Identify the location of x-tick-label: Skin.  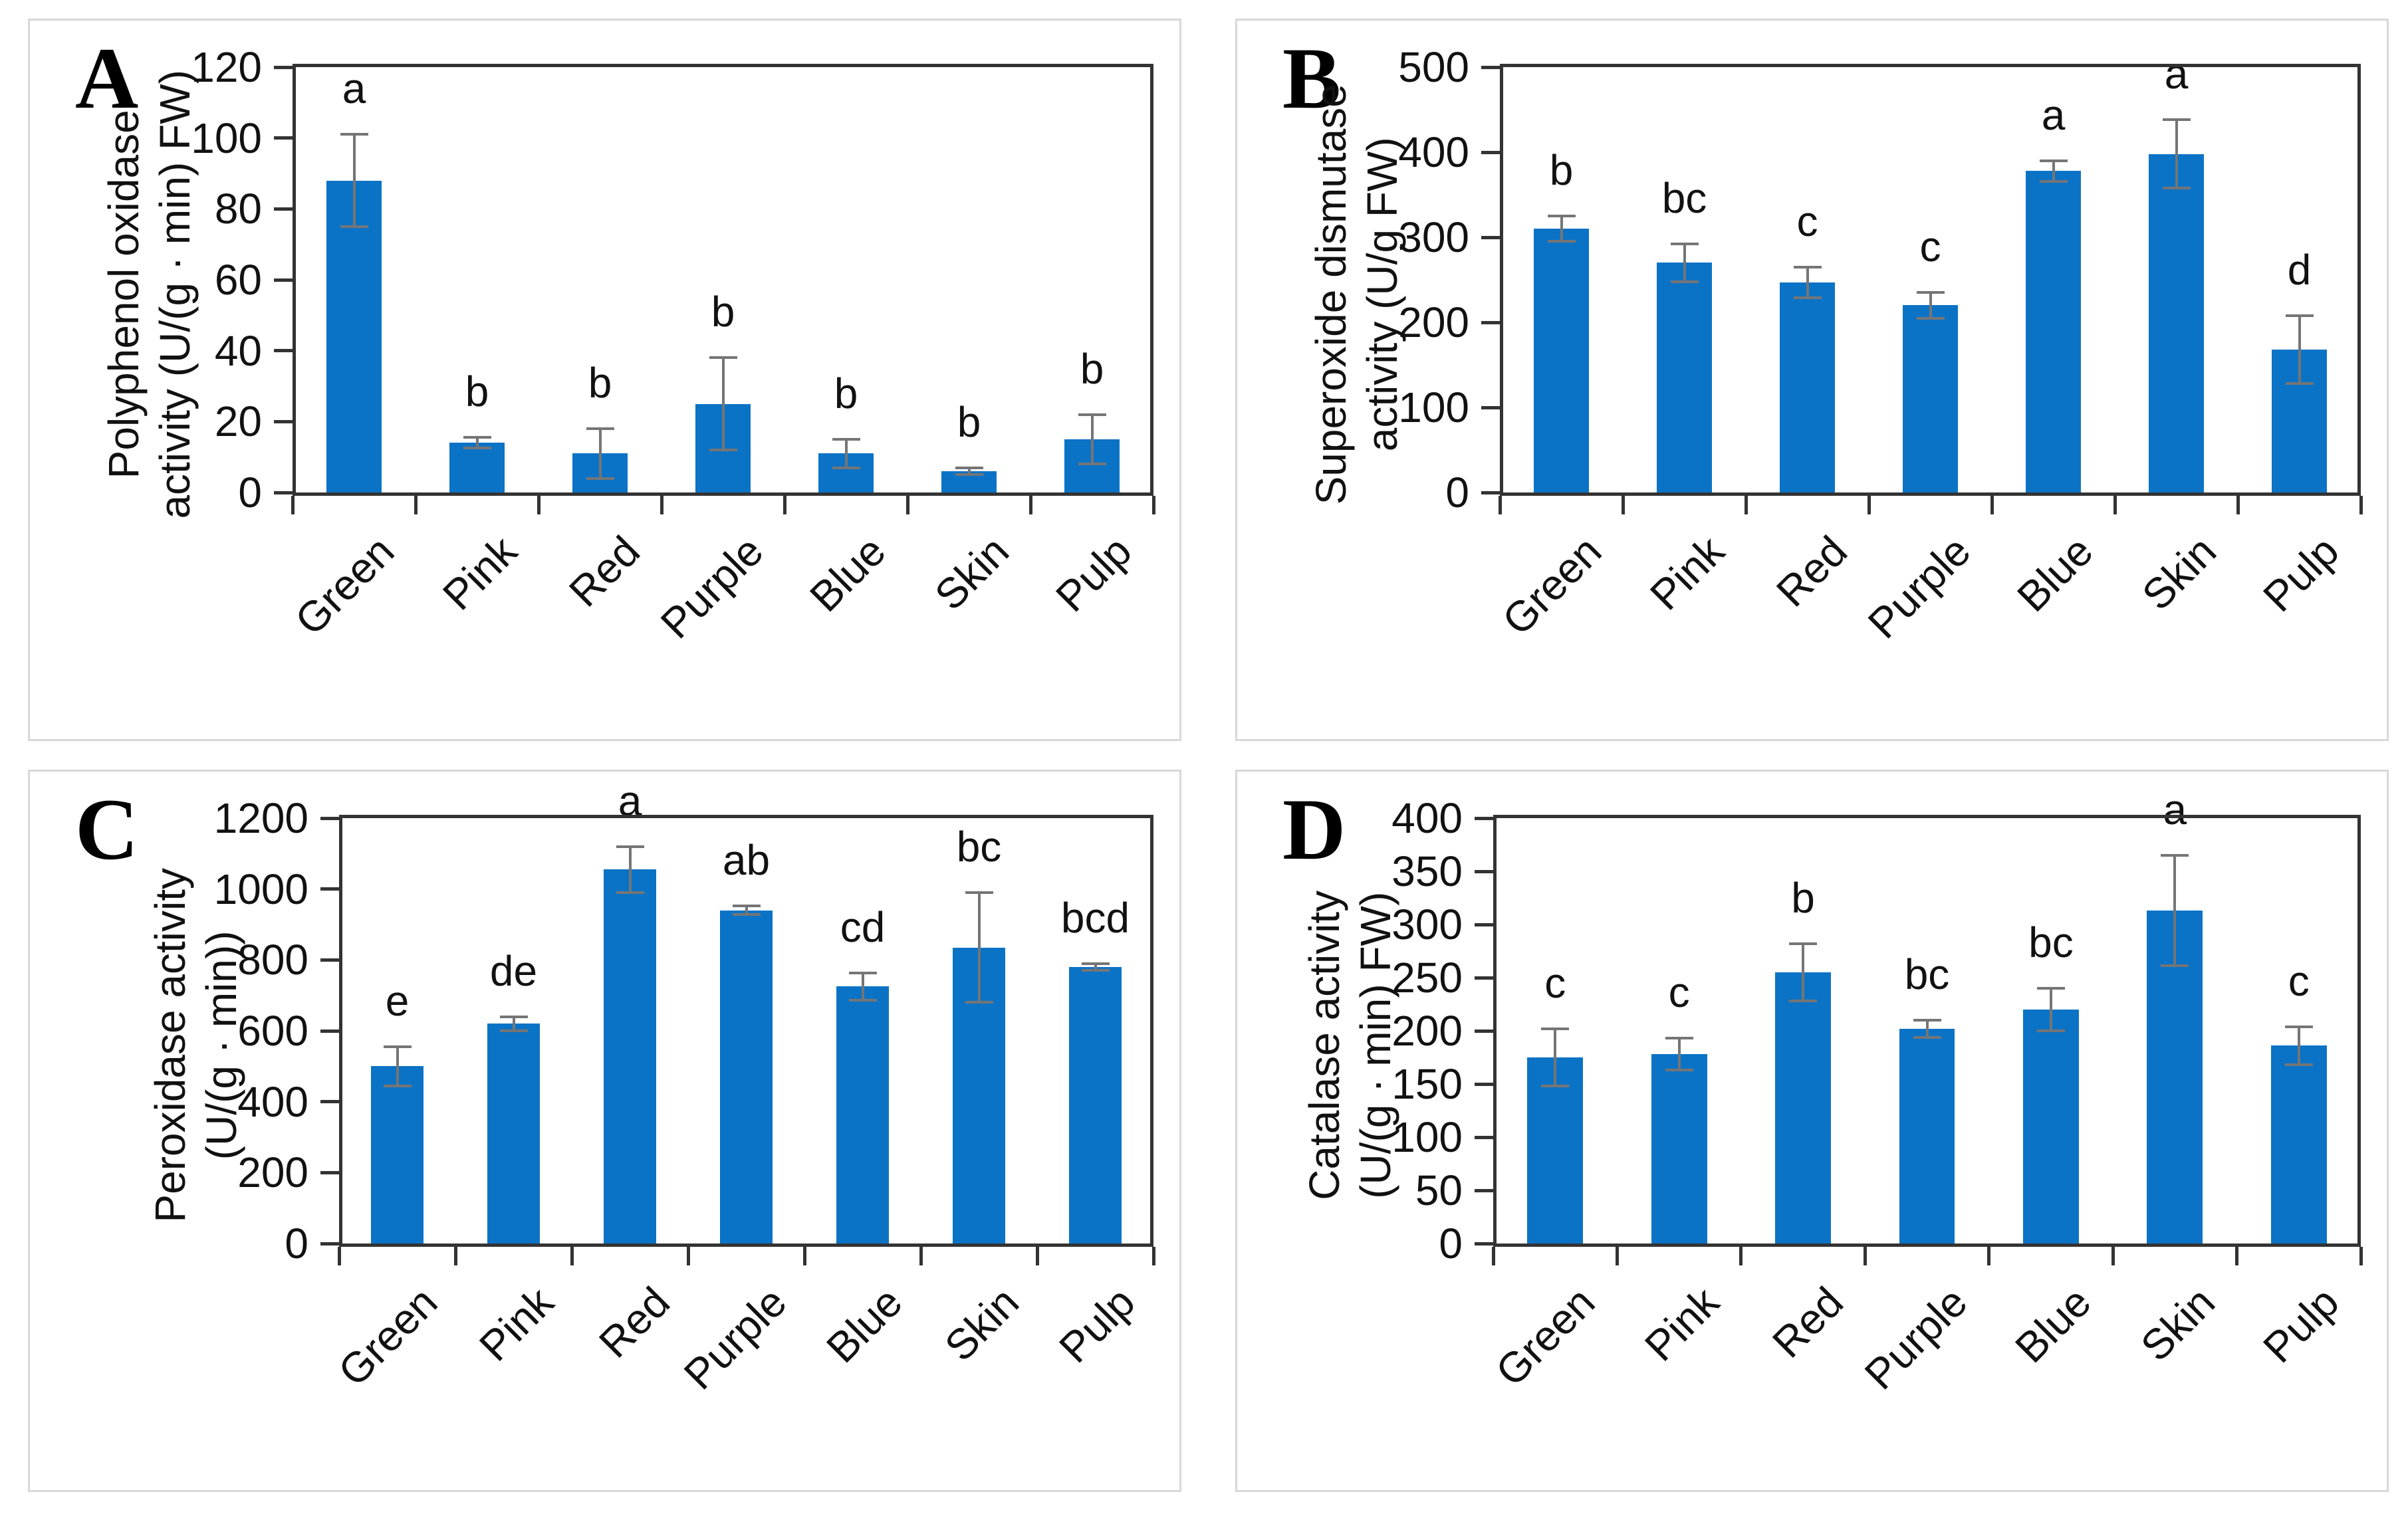
(981, 1323).